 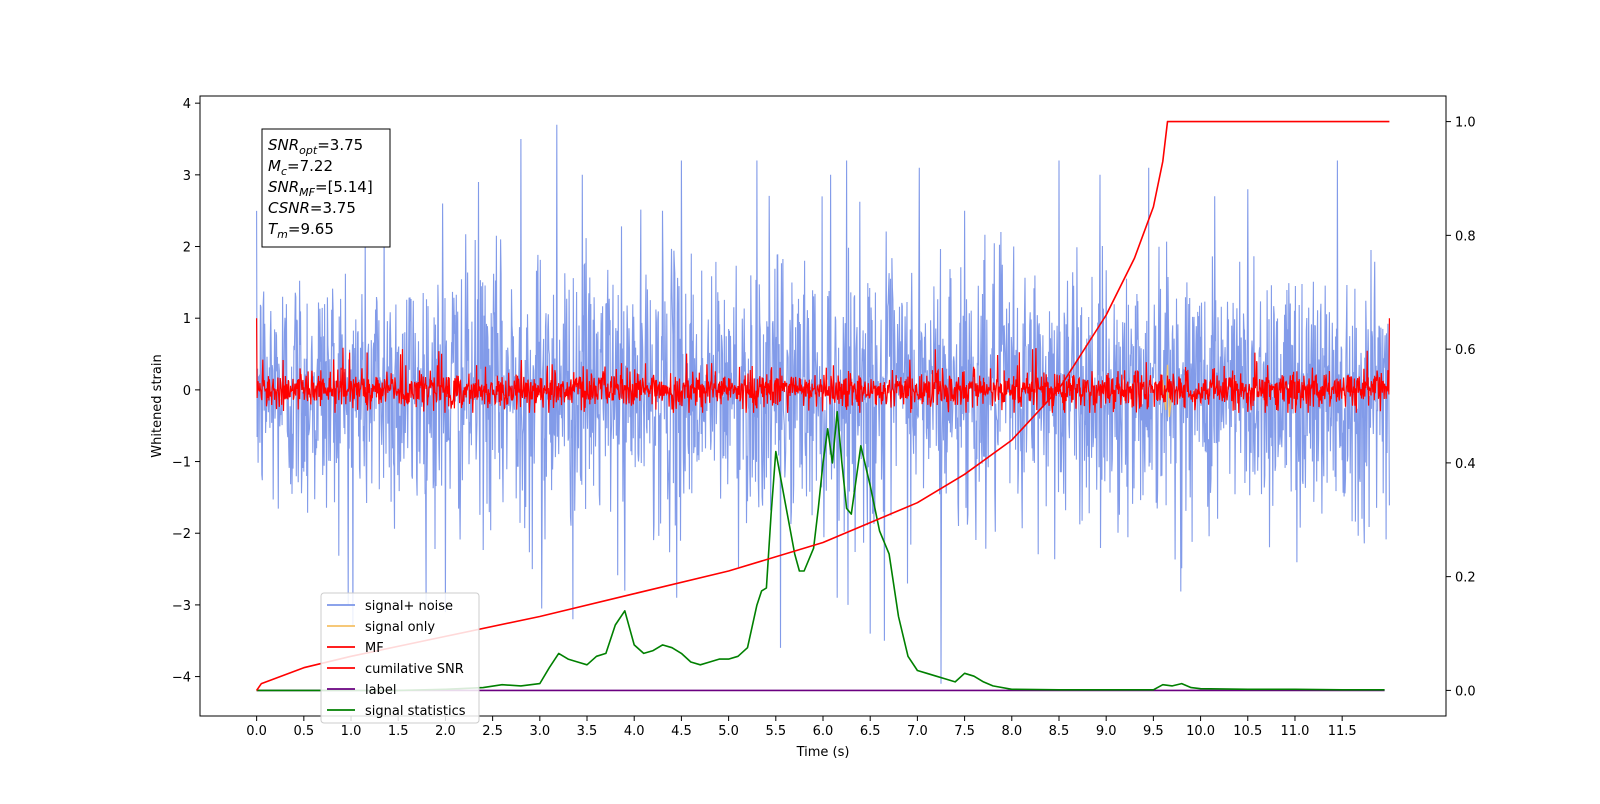 I want to click on x-tick-label: 1.5, so click(x=398, y=731).